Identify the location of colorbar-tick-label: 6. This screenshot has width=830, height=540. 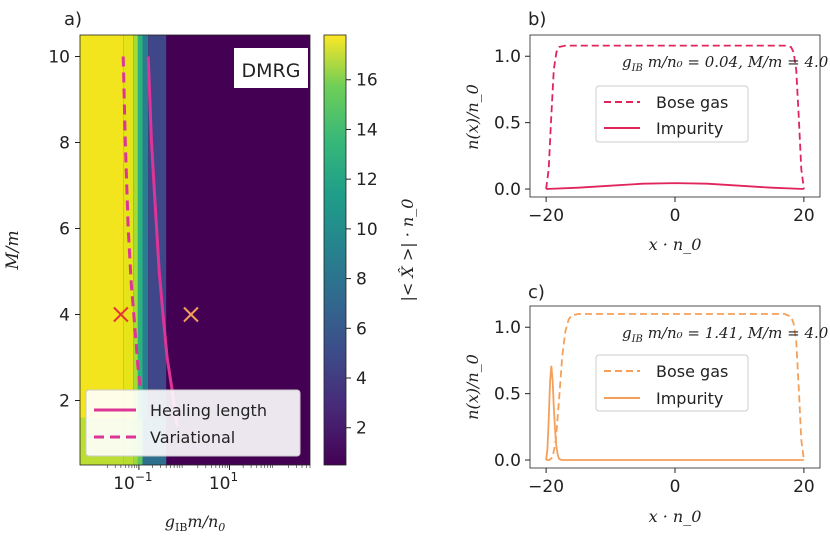
(361, 329).